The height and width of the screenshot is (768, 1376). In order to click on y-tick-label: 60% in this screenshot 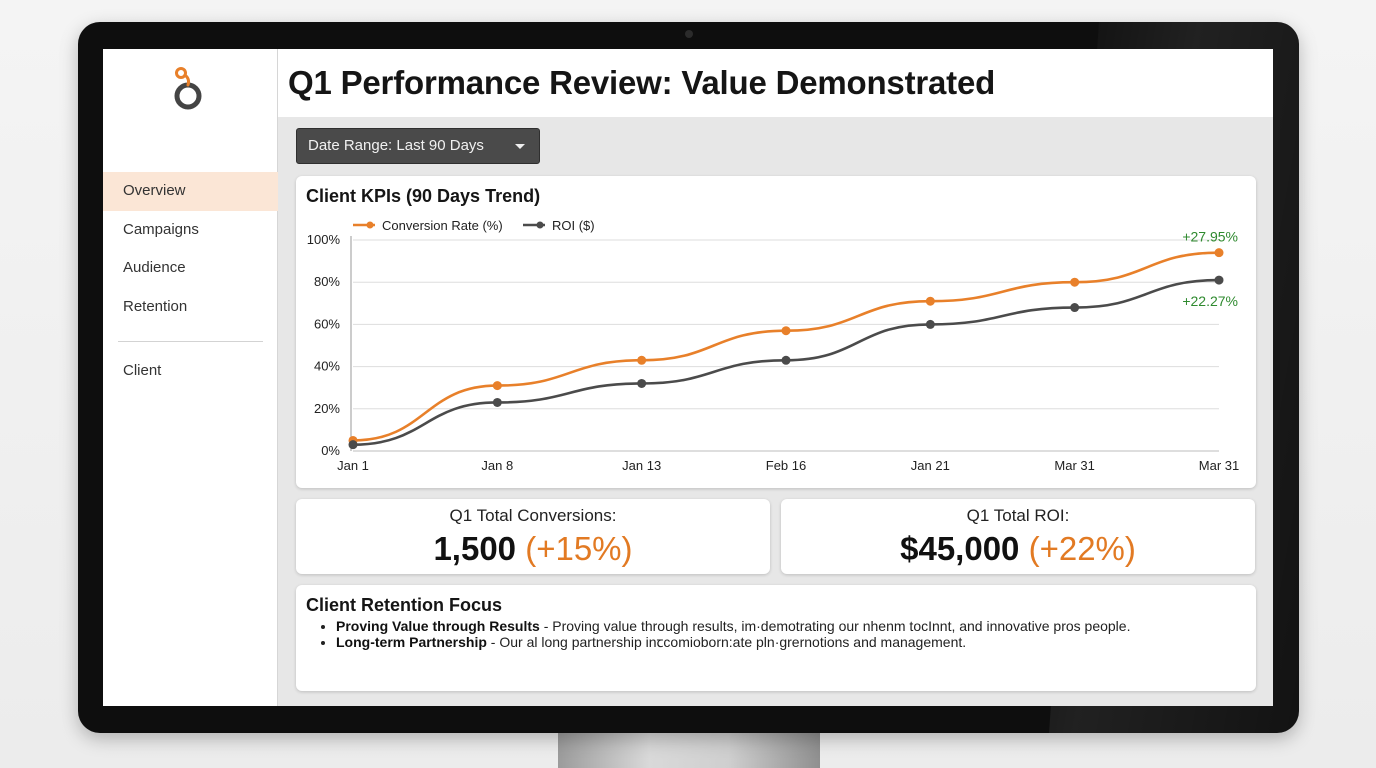, I will do `click(327, 323)`.